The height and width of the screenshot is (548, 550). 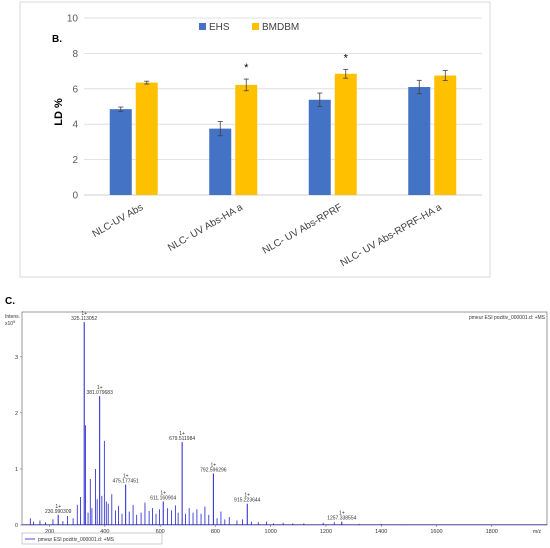 What do you see at coordinates (125, 482) in the screenshot?
I see `peak-mz-label: 475.177451` at bounding box center [125, 482].